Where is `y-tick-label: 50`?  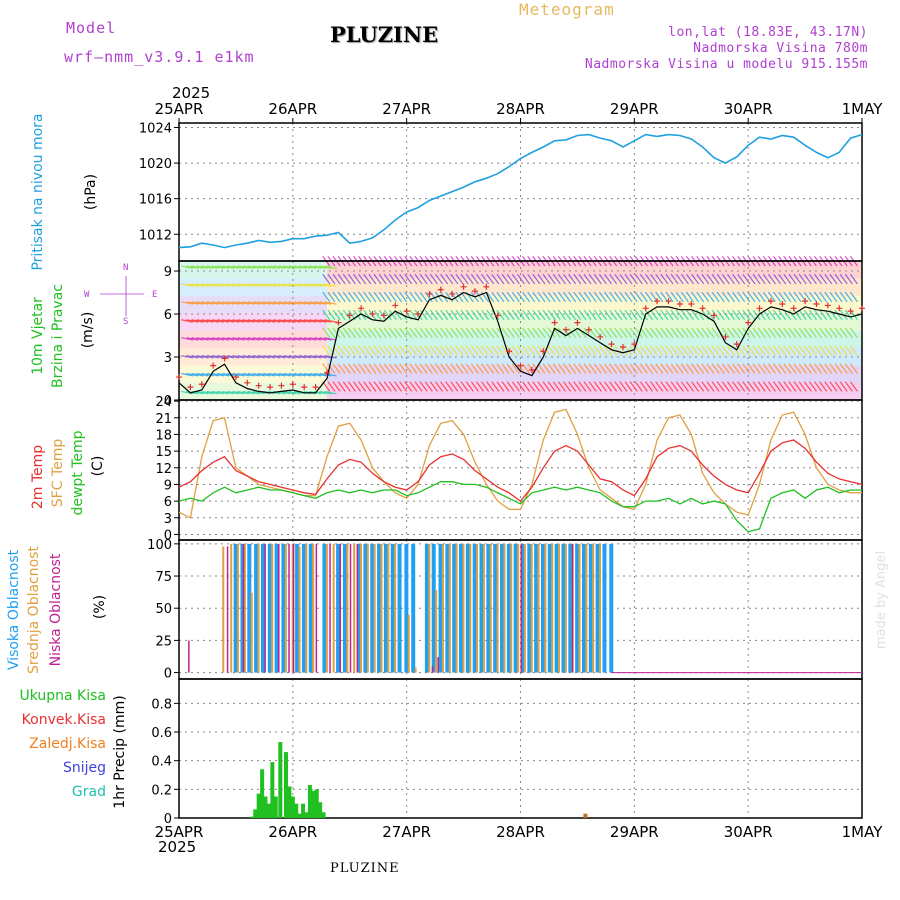 y-tick-label: 50 is located at coordinates (163, 609).